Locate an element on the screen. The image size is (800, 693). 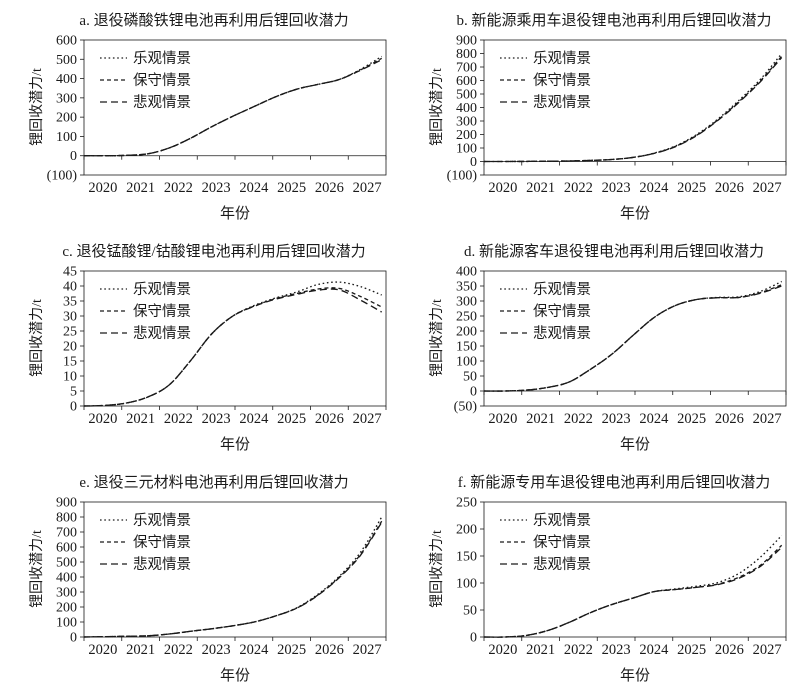
y-tick-label: 50 is located at coordinates (470, 377).